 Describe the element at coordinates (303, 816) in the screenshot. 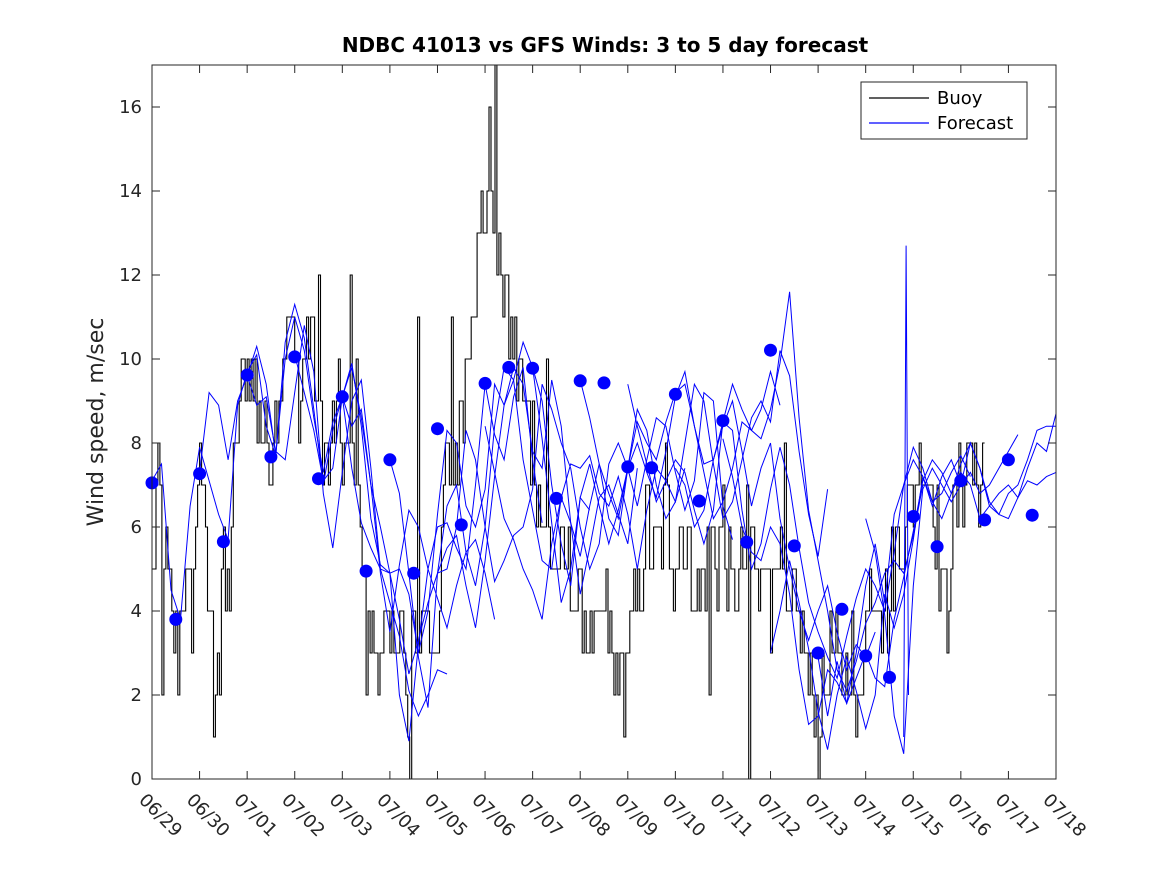

I see `x-tick-label-3: 07/02` at that location.